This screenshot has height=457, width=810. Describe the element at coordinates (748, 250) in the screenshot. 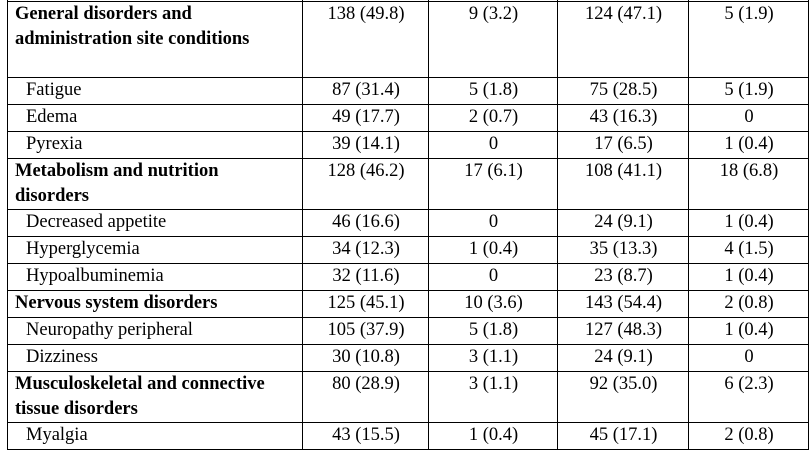

I see `value-cell-c4: 4 (1.5)` at that location.